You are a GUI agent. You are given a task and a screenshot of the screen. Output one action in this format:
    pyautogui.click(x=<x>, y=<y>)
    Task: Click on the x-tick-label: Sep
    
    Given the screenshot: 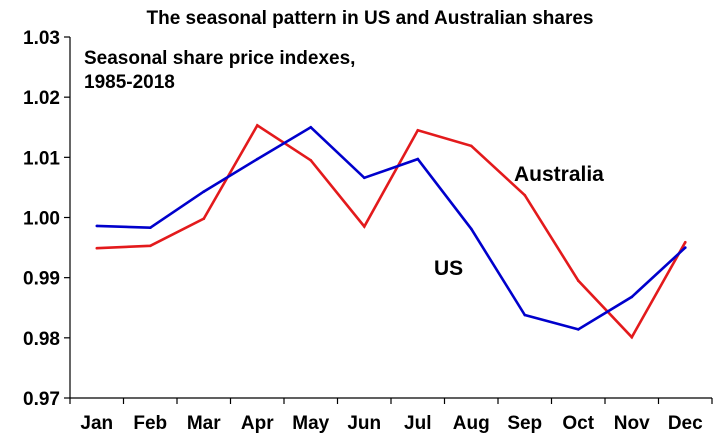 What is the action you would take?
    pyautogui.click(x=524, y=423)
    